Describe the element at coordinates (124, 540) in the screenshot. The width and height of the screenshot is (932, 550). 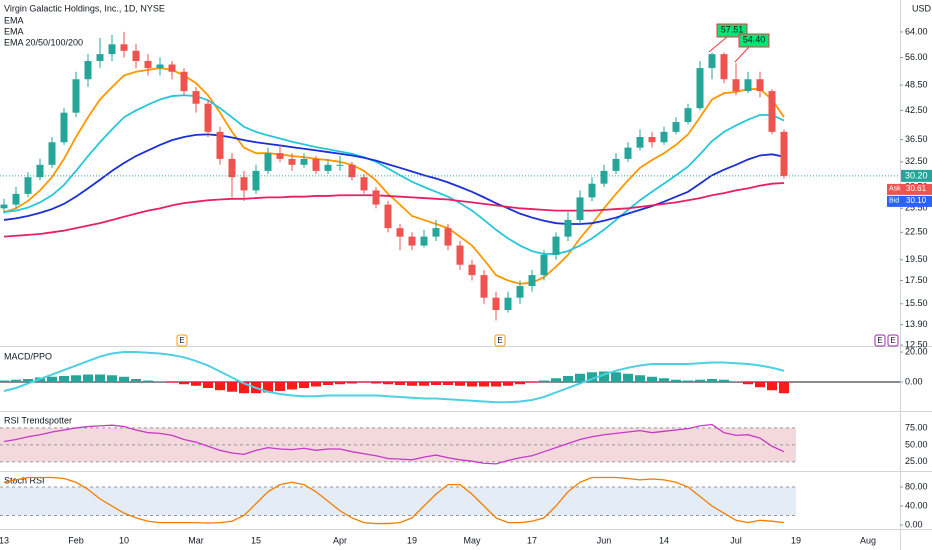
I see `x-tick-label: 10` at that location.